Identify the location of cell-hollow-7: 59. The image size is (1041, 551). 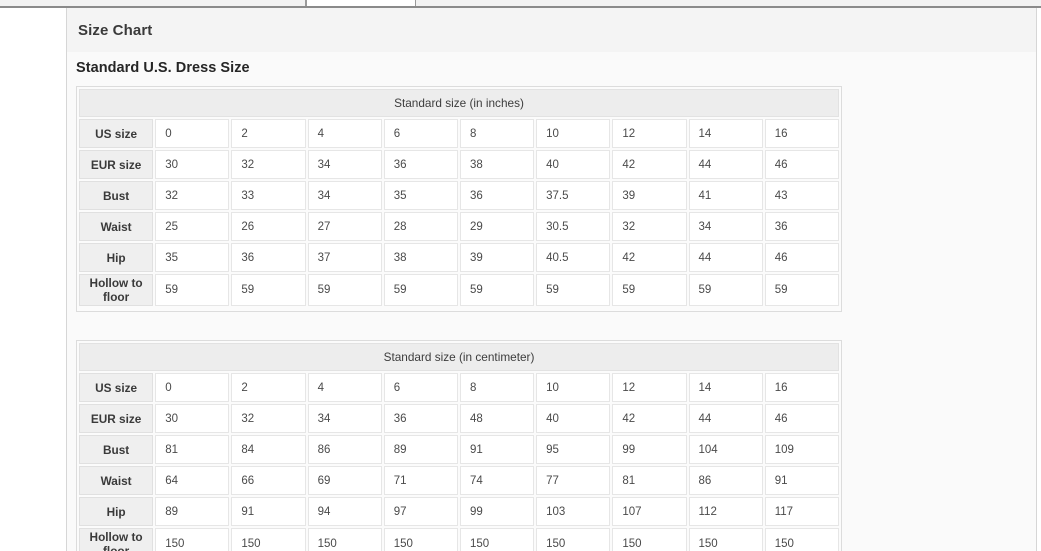
(725, 290).